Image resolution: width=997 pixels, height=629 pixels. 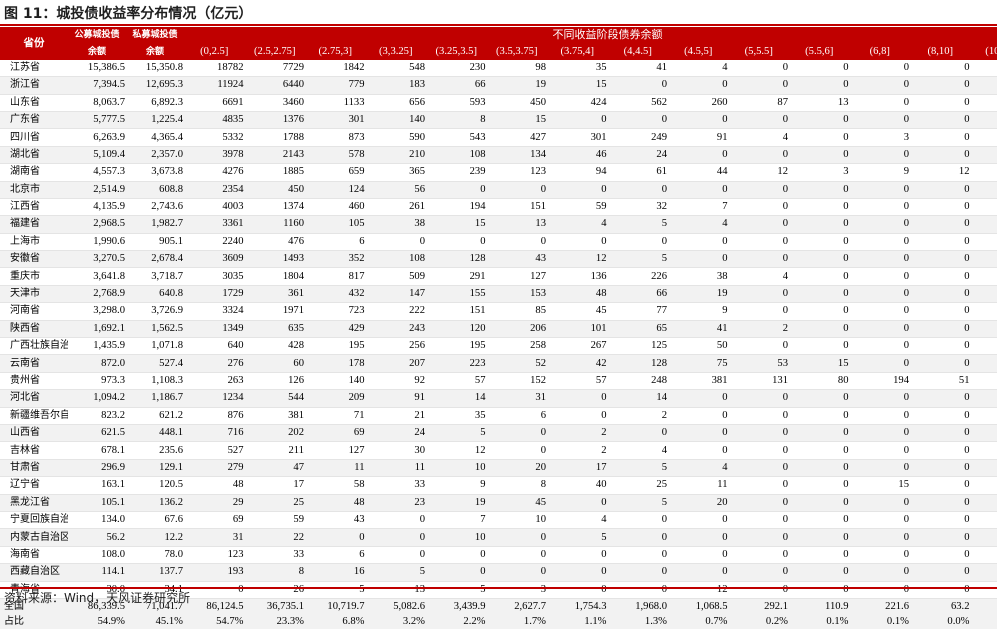 I want to click on range-value-cell: 1885, so click(x=275, y=172).